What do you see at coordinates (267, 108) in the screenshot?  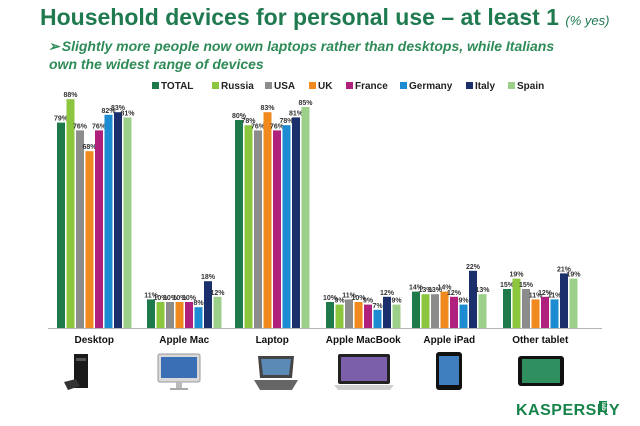 I see `data-label: 83%` at bounding box center [267, 108].